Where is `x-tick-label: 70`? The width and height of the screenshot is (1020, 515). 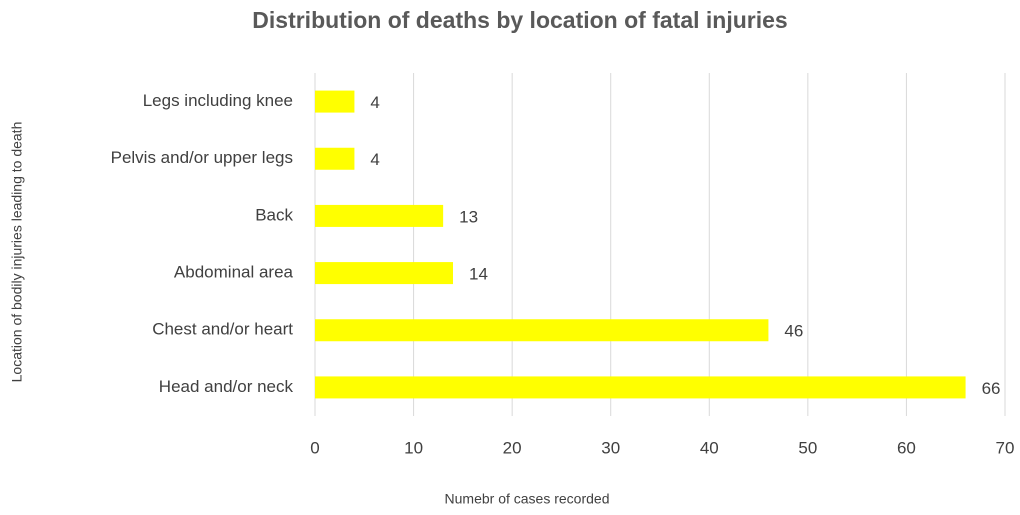 x-tick-label: 70 is located at coordinates (1005, 447).